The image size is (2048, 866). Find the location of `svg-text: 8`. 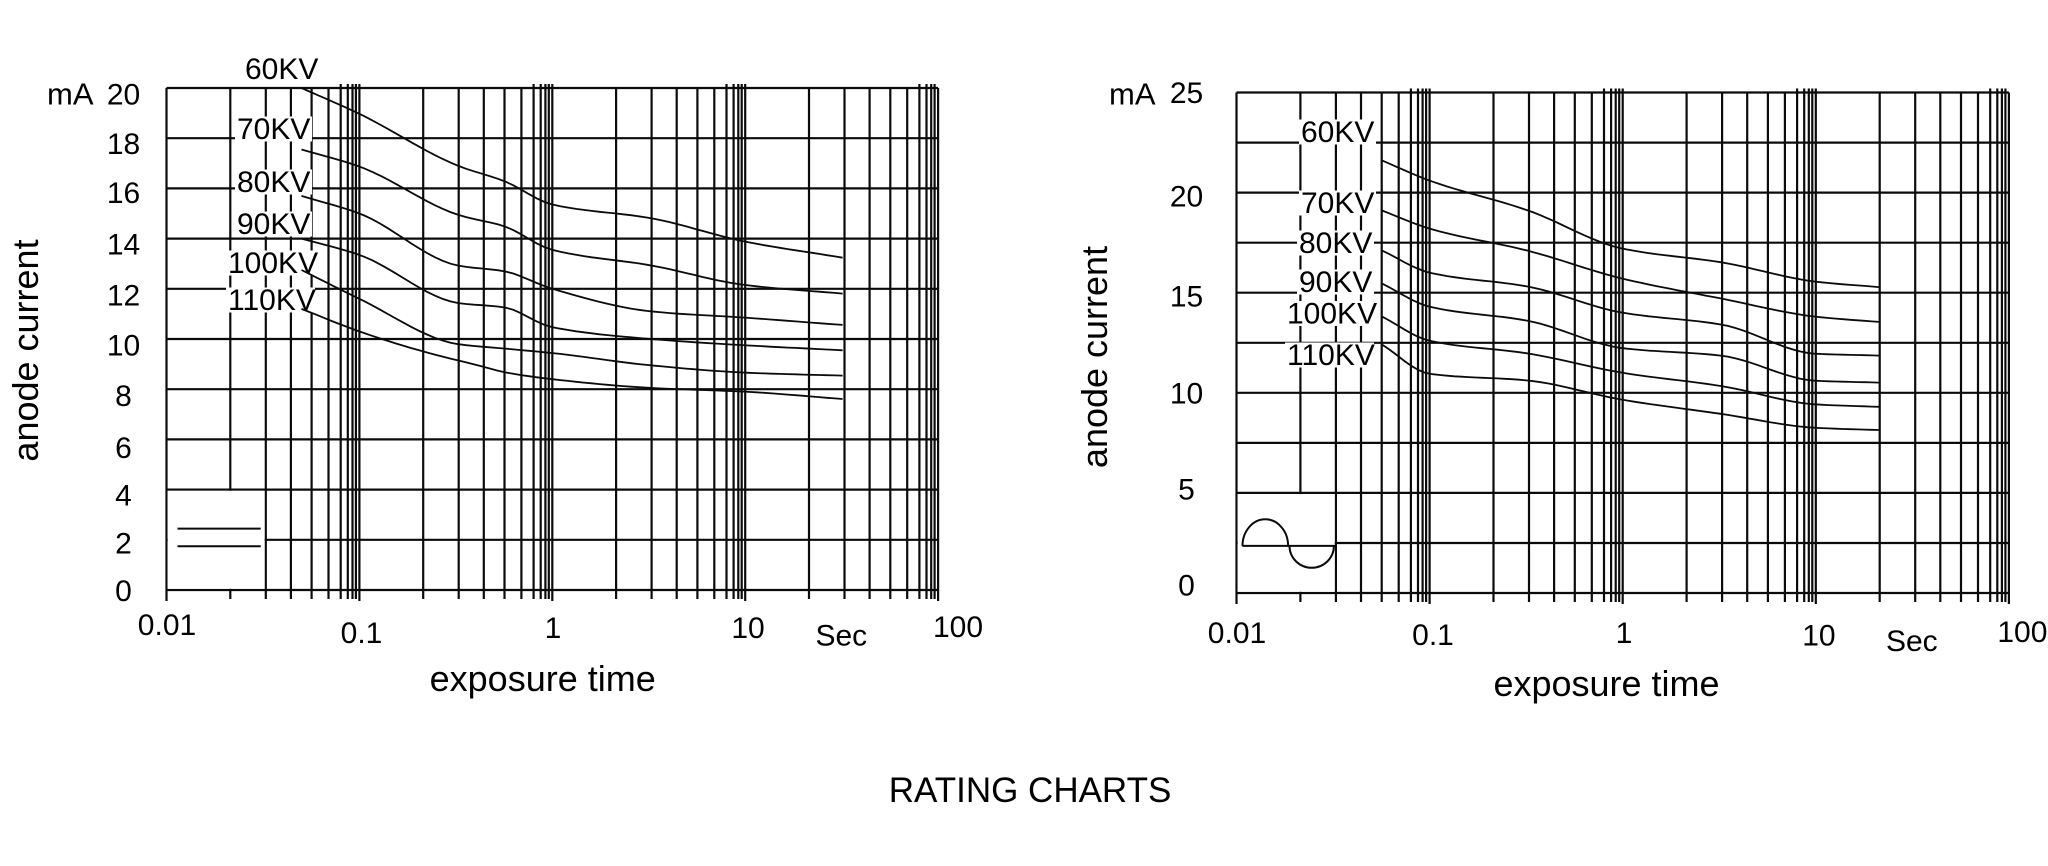

svg-text: 8 is located at coordinates (123, 396).